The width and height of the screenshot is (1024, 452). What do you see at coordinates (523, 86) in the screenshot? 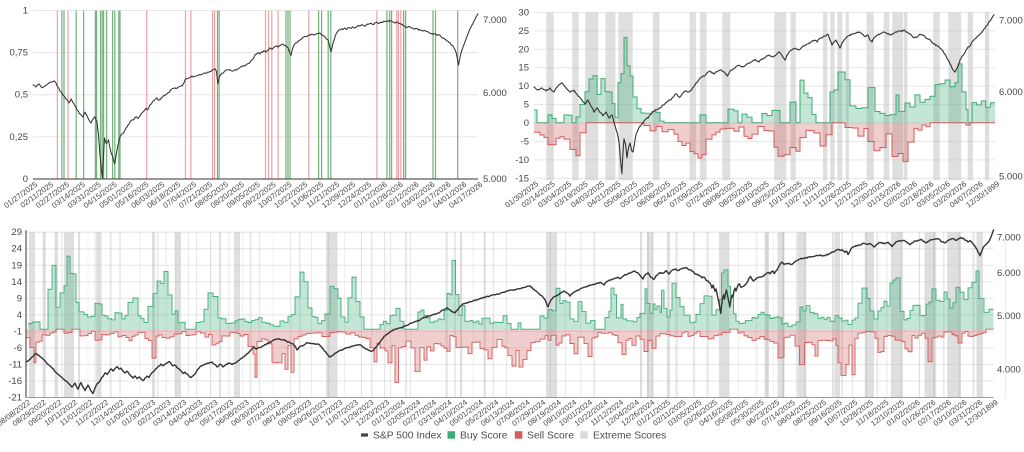
I see `svg-text: 10` at bounding box center [523, 86].